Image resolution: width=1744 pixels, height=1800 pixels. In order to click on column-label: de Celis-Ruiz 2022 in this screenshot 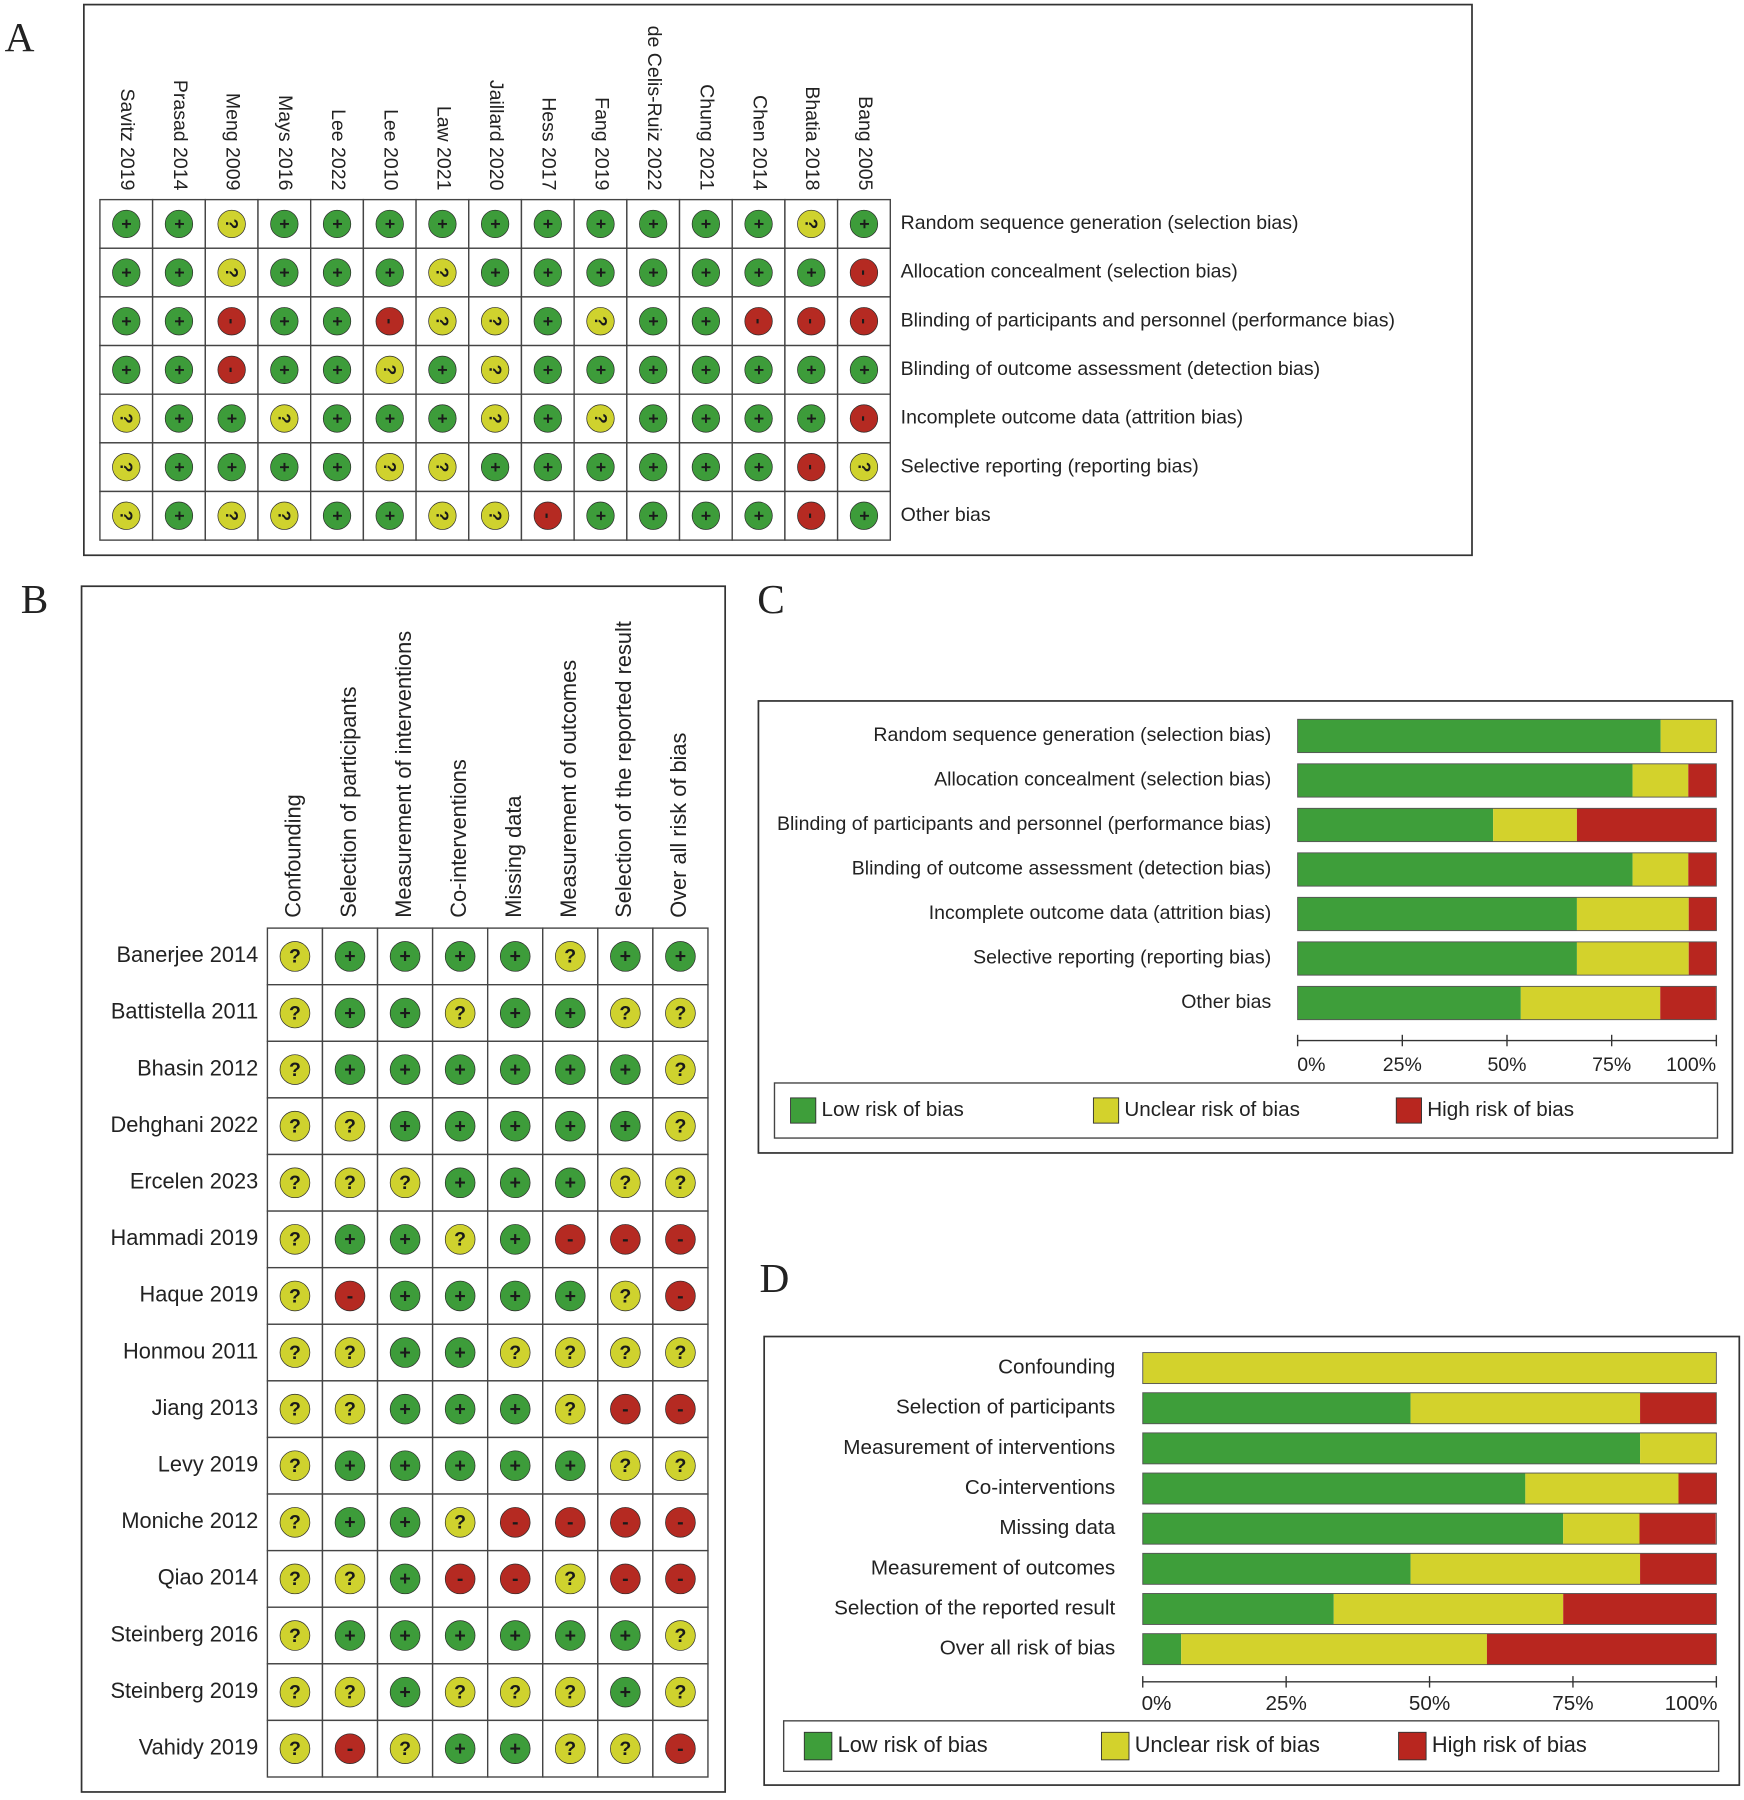, I will do `click(654, 108)`.